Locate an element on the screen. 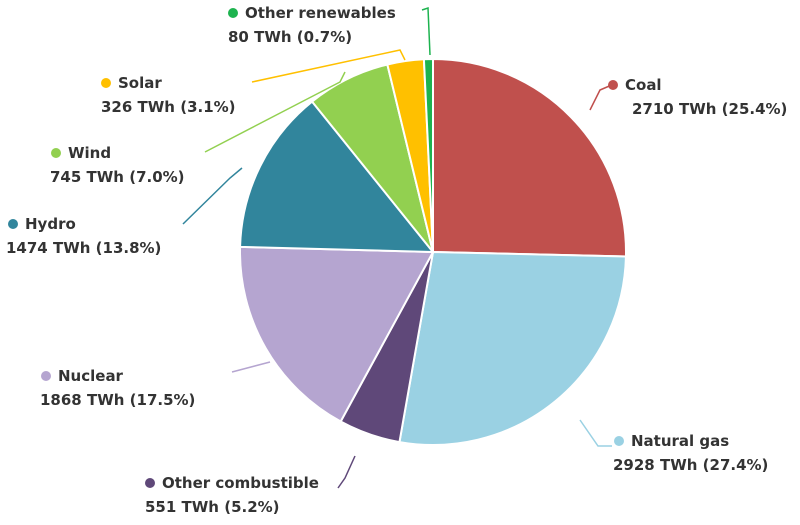 The width and height of the screenshot is (800, 525). slice-label-value: 1868 TWh (17.5%) is located at coordinates (117, 400).